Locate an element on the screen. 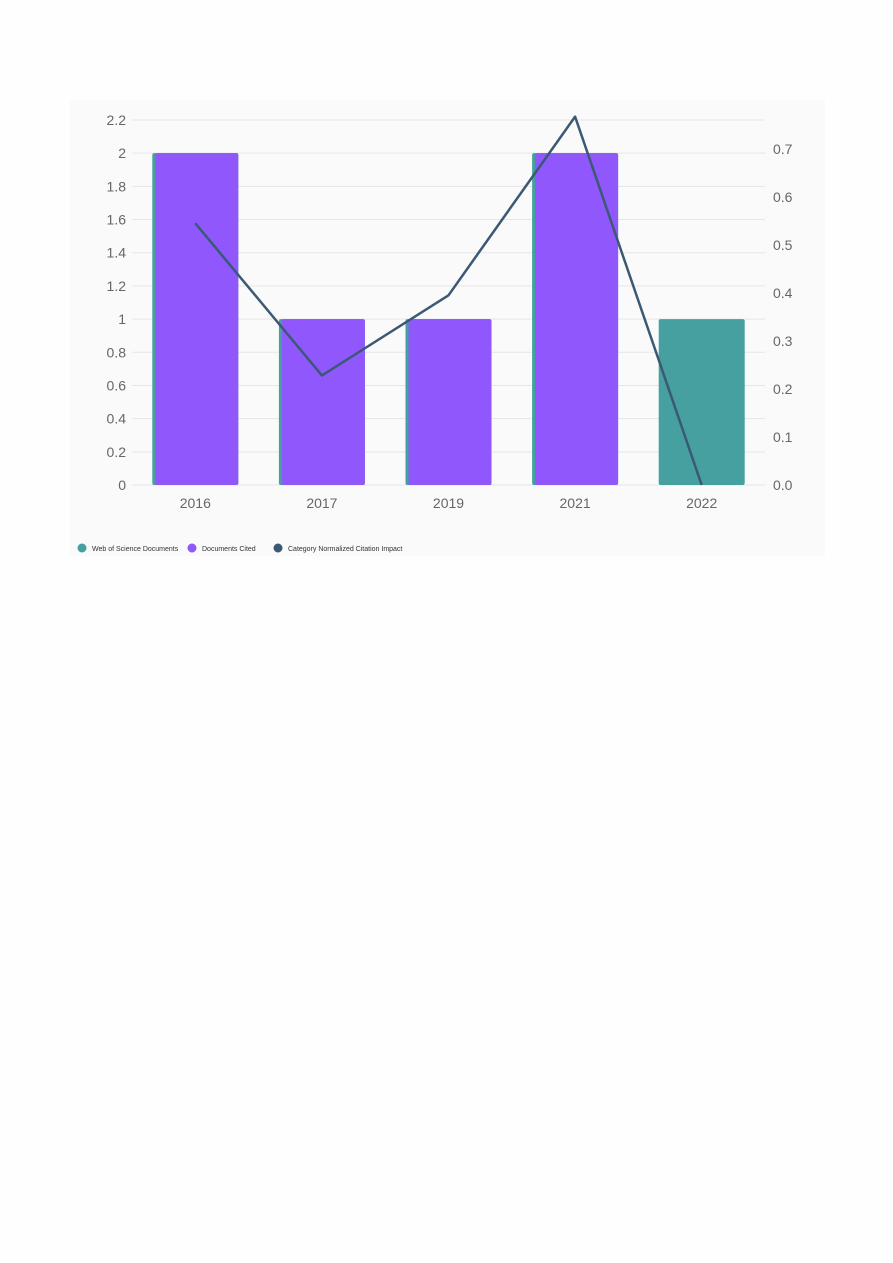 The height and width of the screenshot is (1263, 893). x-tick-label: 2022 is located at coordinates (701, 503).